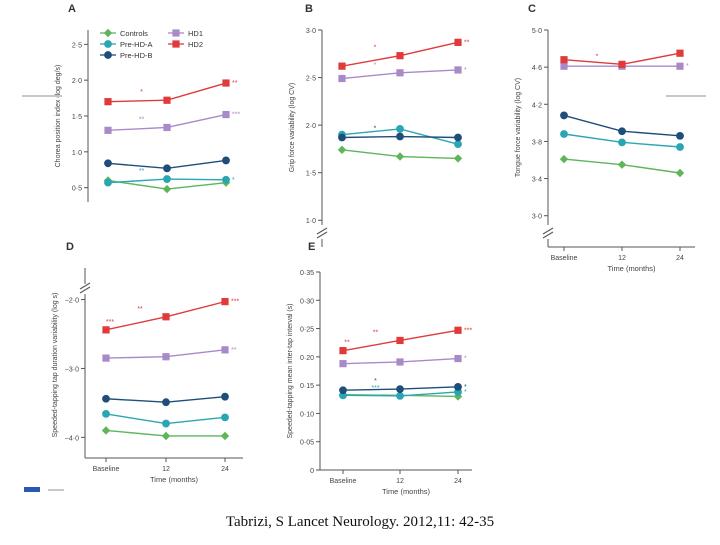  What do you see at coordinates (309, 9) in the screenshot?
I see `panel-letter: B` at bounding box center [309, 9].